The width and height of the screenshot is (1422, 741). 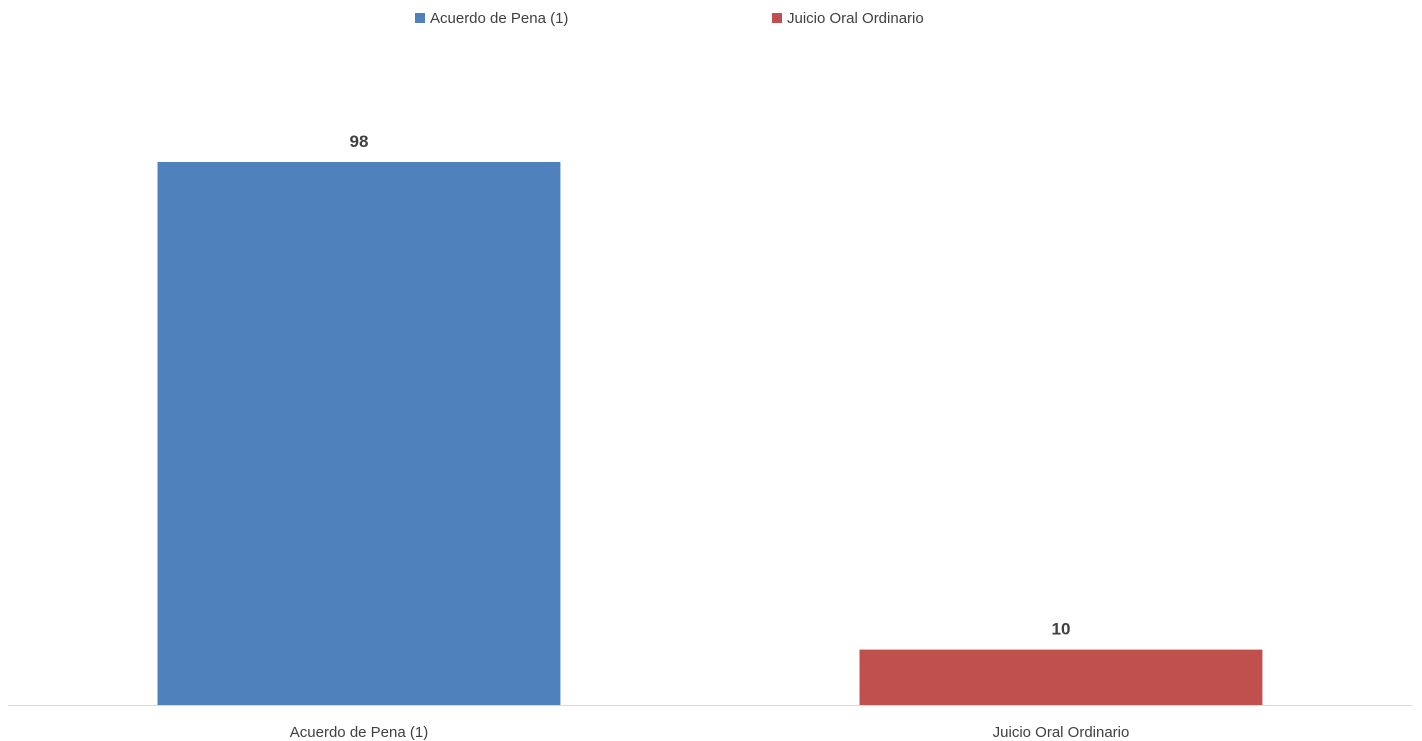 What do you see at coordinates (669, 18) in the screenshot?
I see `legend: Acuerdo de Pena (1) Juicio Oral Ordinario` at bounding box center [669, 18].